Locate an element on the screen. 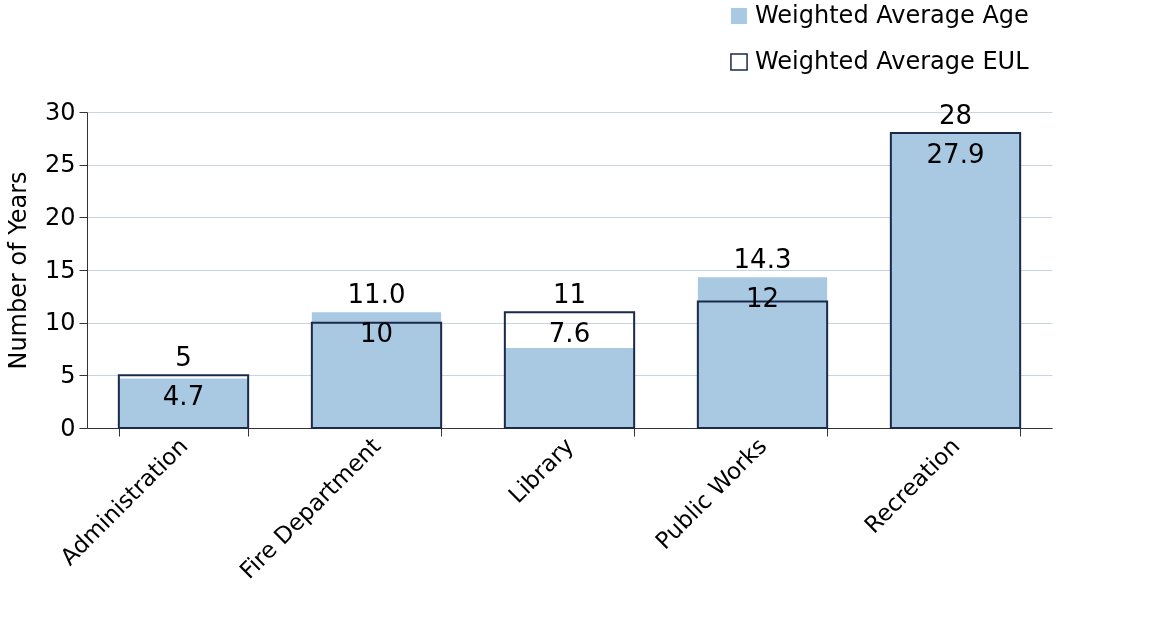 The width and height of the screenshot is (1163, 636). y-tick-label: 30 is located at coordinates (60, 111).